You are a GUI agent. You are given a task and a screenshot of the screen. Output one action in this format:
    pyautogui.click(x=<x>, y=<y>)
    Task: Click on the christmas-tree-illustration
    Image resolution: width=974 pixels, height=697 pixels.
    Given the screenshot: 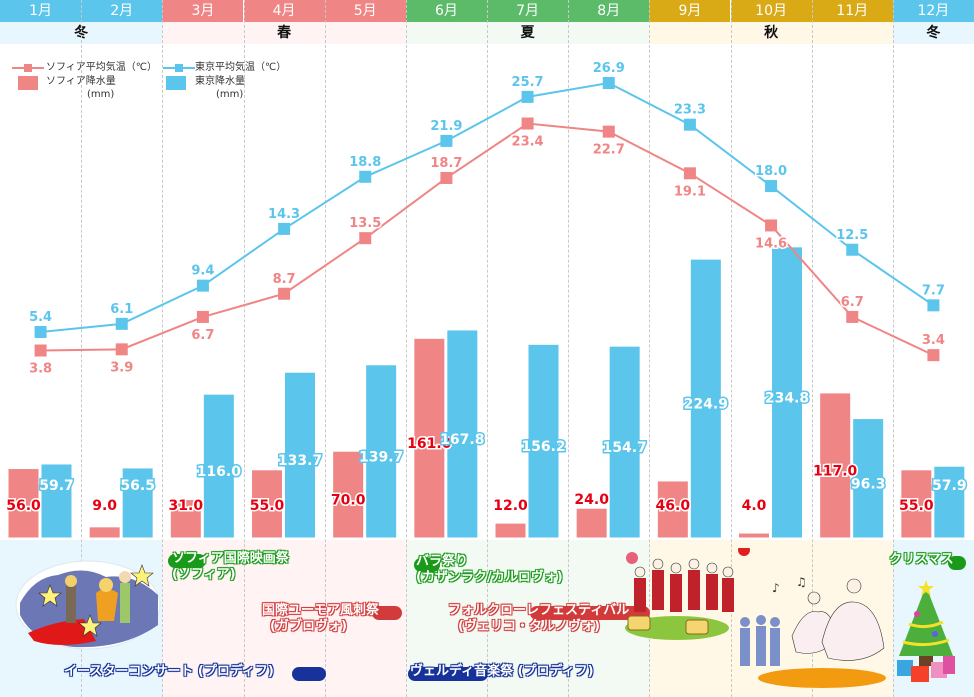 What is the action you would take?
    pyautogui.click(x=926, y=631)
    